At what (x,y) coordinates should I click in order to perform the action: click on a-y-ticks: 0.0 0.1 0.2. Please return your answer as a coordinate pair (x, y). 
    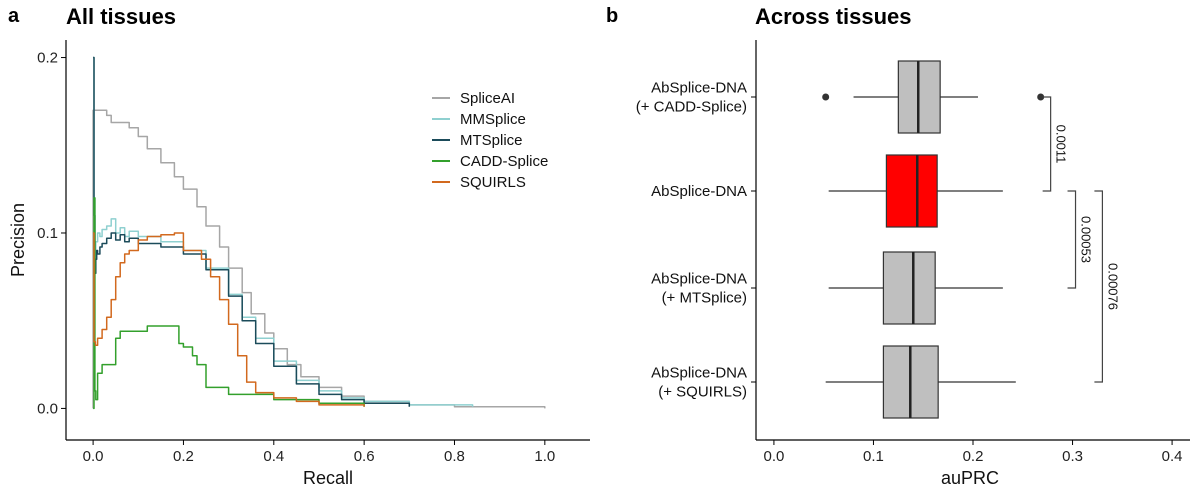
    Looking at the image, I should click on (51, 233).